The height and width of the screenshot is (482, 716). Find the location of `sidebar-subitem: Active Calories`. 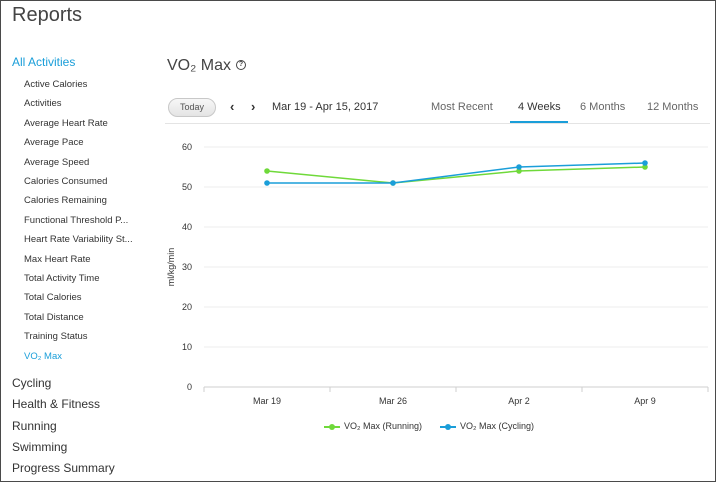

sidebar-subitem: Active Calories is located at coordinates (56, 84).